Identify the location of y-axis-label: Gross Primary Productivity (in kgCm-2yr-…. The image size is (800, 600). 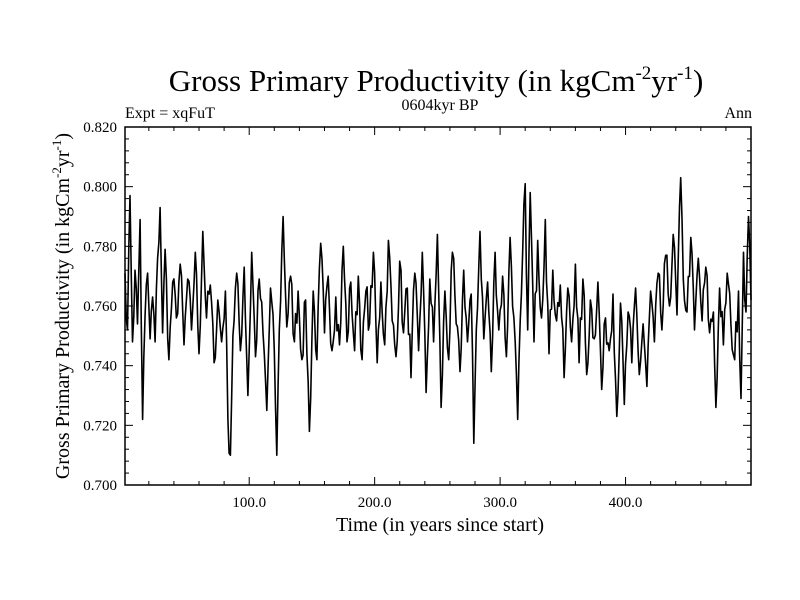
(61, 306).